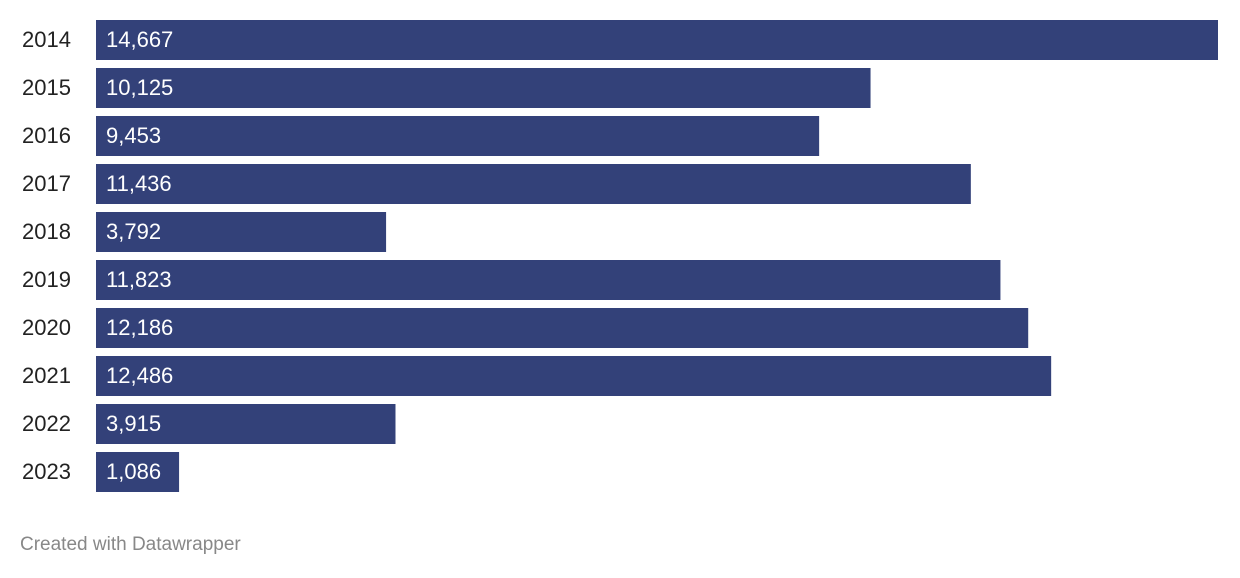 This screenshot has width=1240, height=578. I want to click on category-label: 2019, so click(46, 279).